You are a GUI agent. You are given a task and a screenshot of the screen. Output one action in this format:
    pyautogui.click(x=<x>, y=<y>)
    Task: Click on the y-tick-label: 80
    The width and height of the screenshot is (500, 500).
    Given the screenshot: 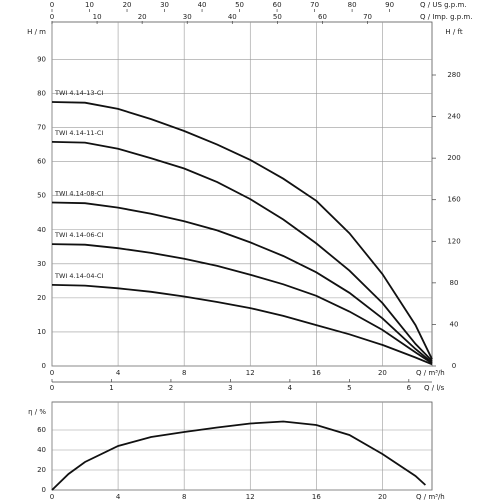 What is the action you would take?
    pyautogui.click(x=41, y=94)
    